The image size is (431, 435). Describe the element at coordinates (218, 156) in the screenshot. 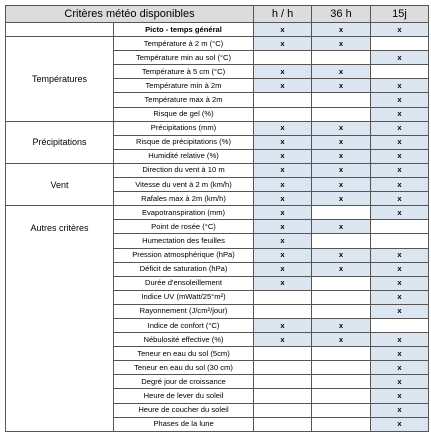

I see `criterion-row: Humidité relative (%) x x x` at that location.